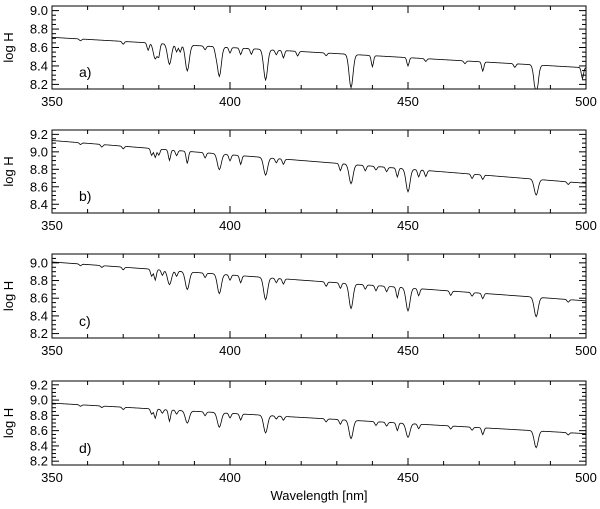  Describe the element at coordinates (85, 196) in the screenshot. I see `panel-label: b)` at that location.